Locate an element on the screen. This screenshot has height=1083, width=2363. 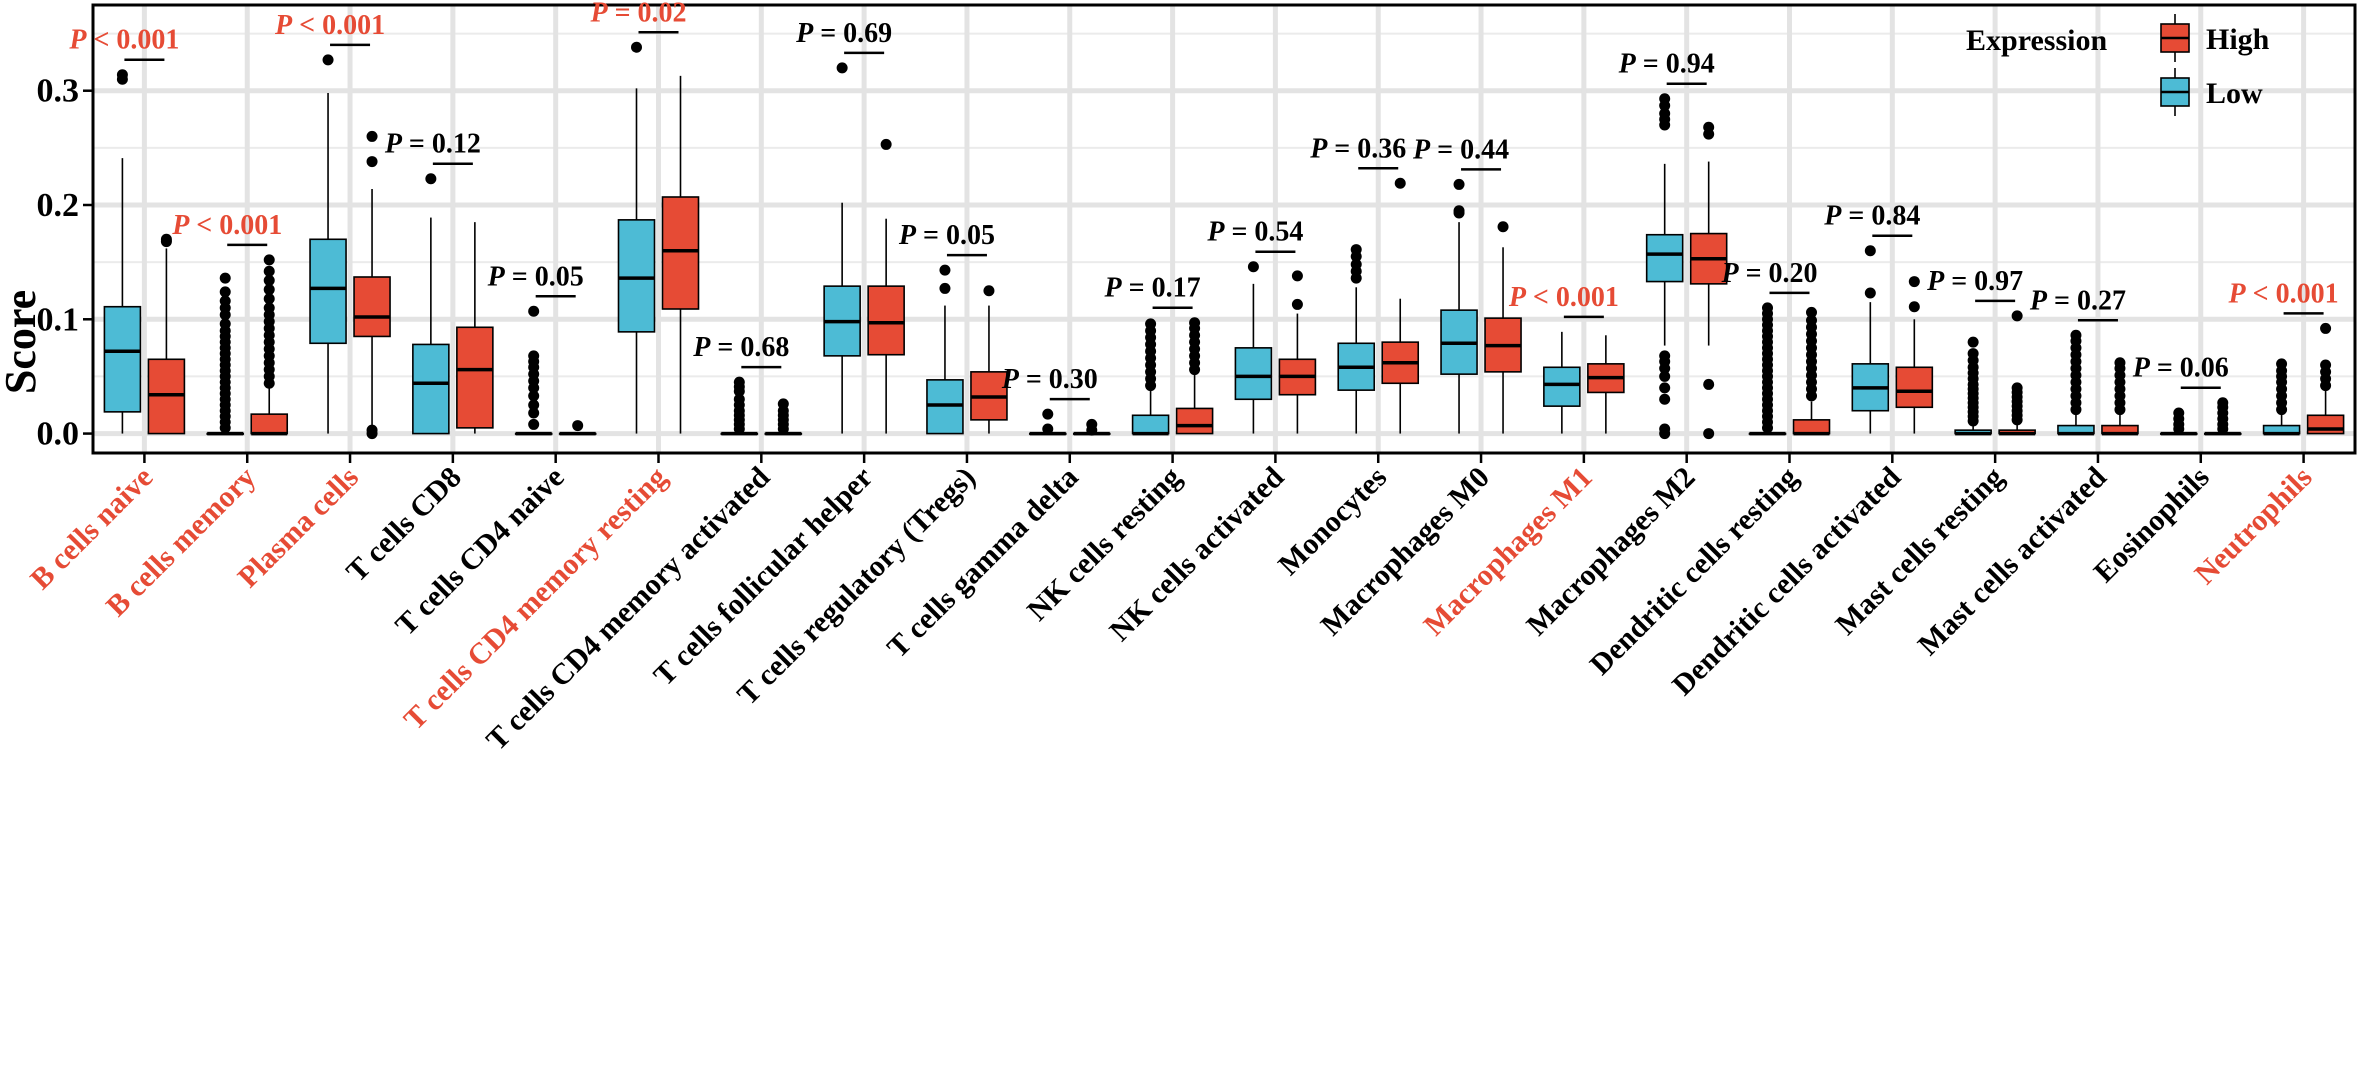
p-value-label: P = 0.30 is located at coordinates (1049, 379).